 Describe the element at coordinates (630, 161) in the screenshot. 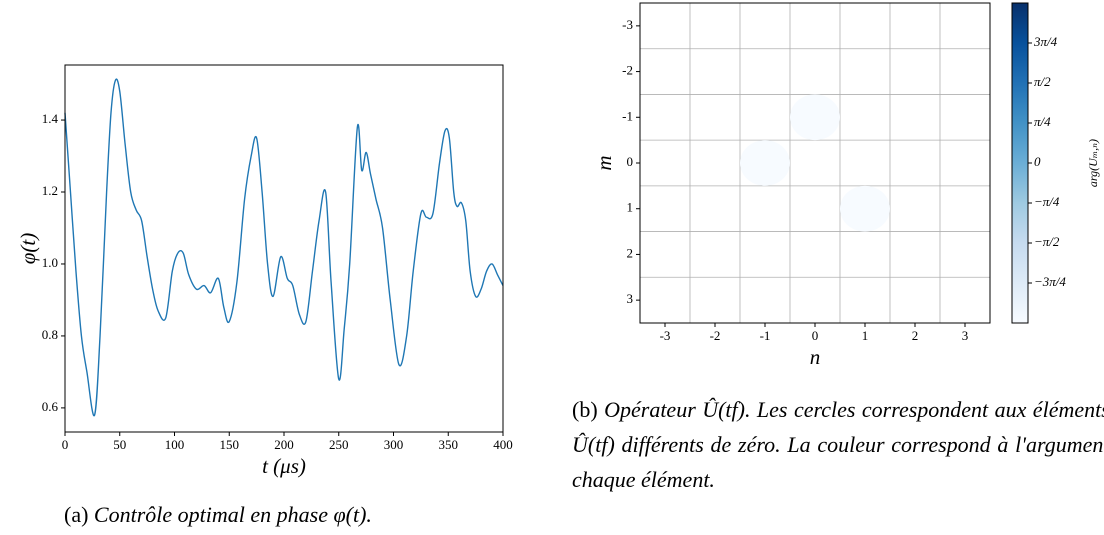

I see `y-tick-label: 0` at that location.